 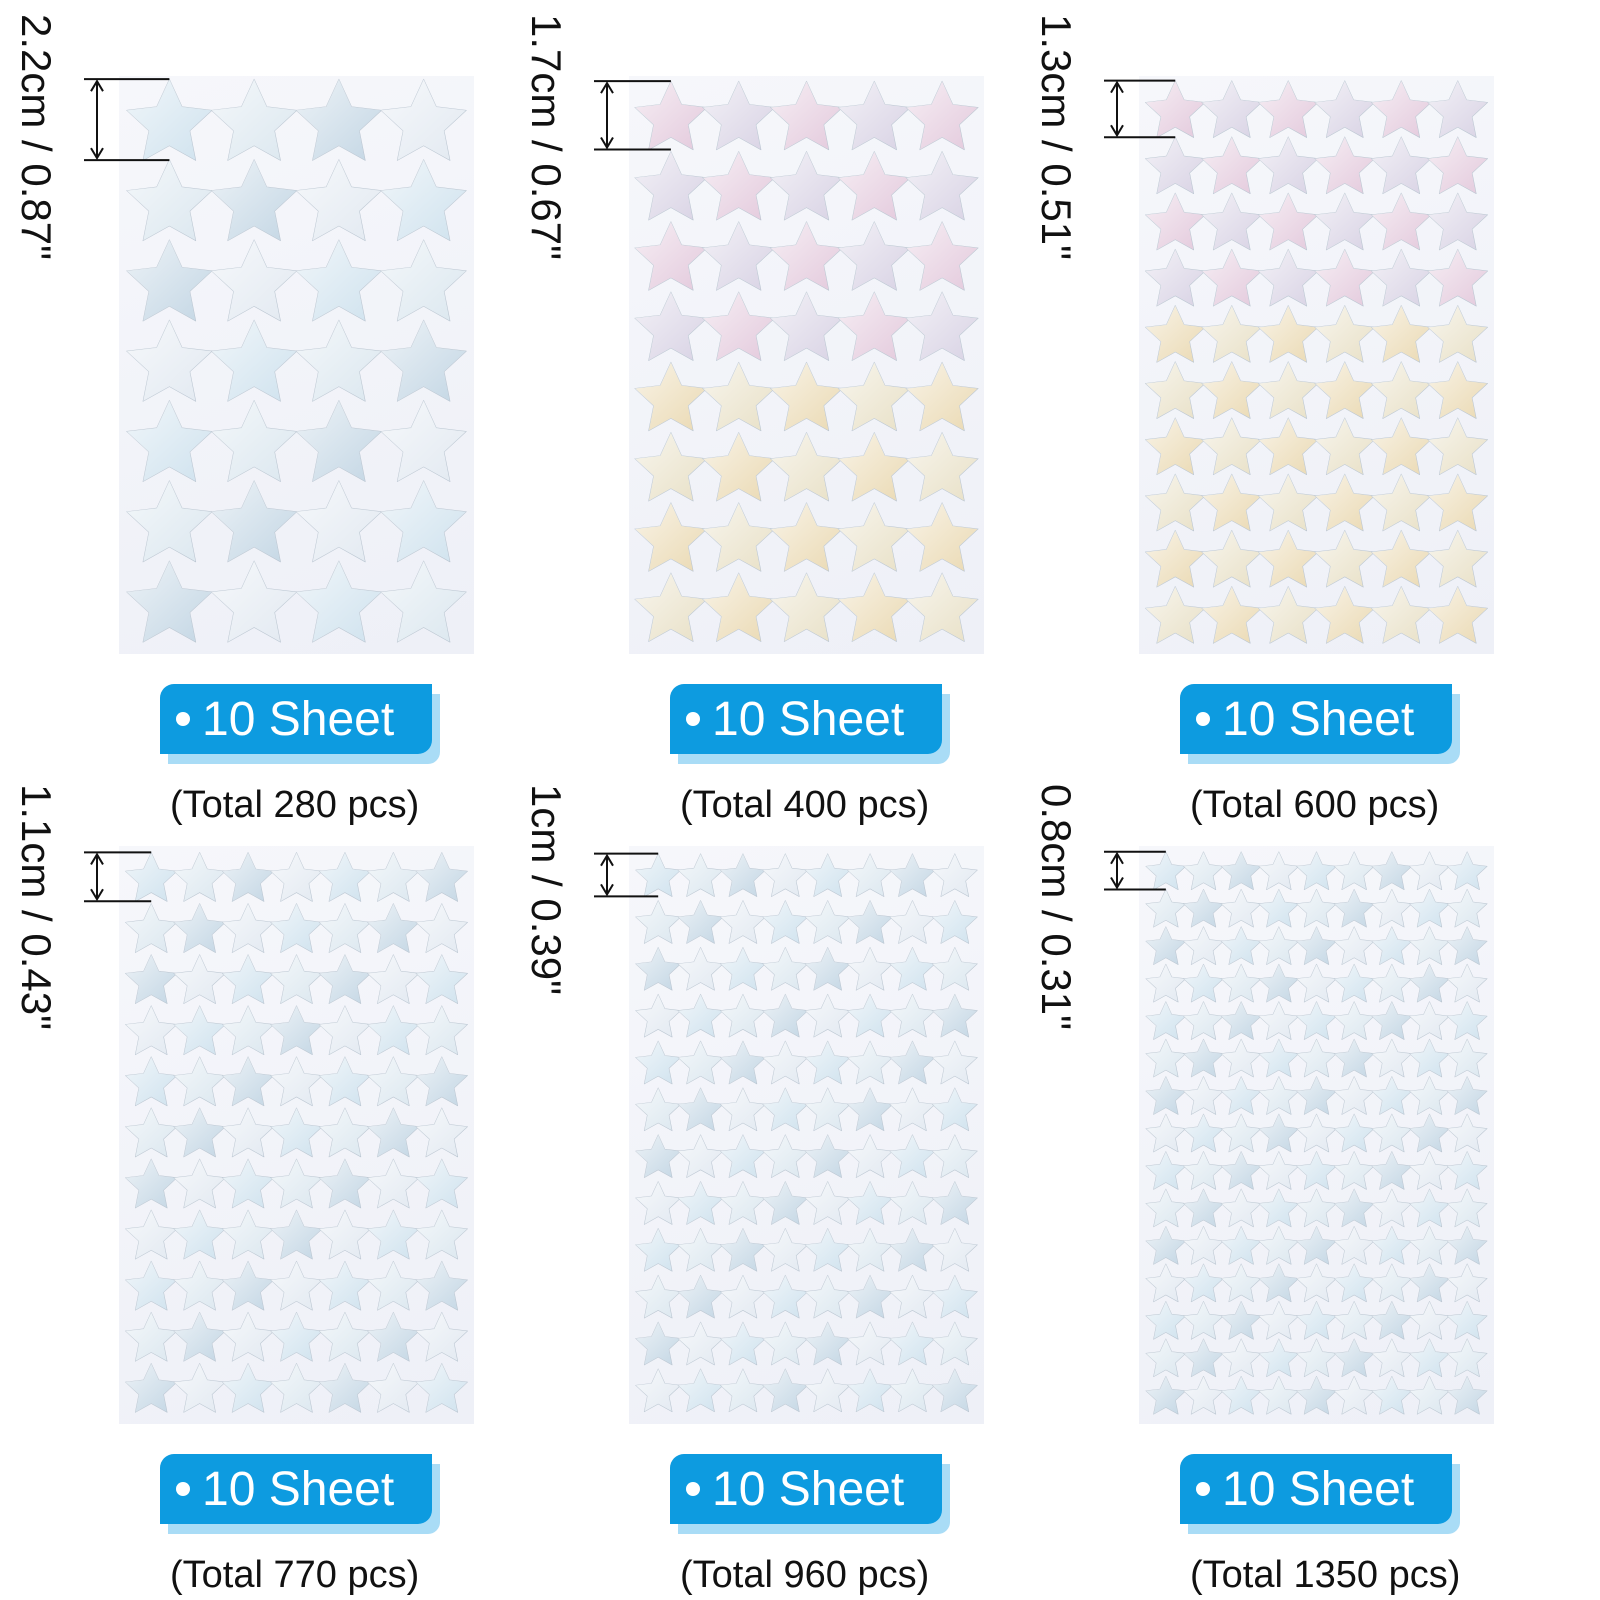 What do you see at coordinates (300, 724) in the screenshot?
I see `sheet-count-badge: 10 Sheet` at bounding box center [300, 724].